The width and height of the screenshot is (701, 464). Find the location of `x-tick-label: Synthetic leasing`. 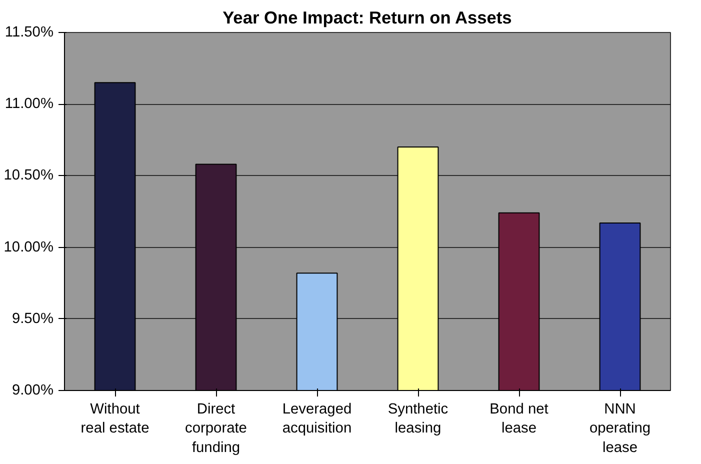

x-tick-label: Synthetic leasing is located at coordinates (418, 419).